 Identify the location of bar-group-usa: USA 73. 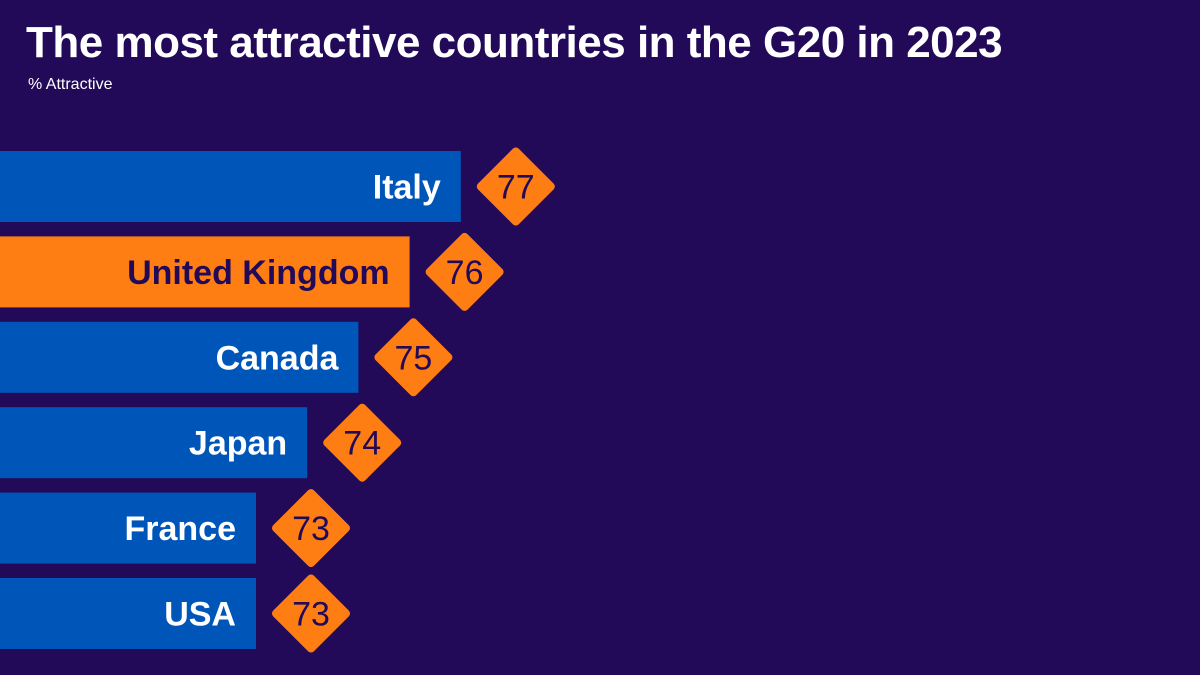
(175, 613).